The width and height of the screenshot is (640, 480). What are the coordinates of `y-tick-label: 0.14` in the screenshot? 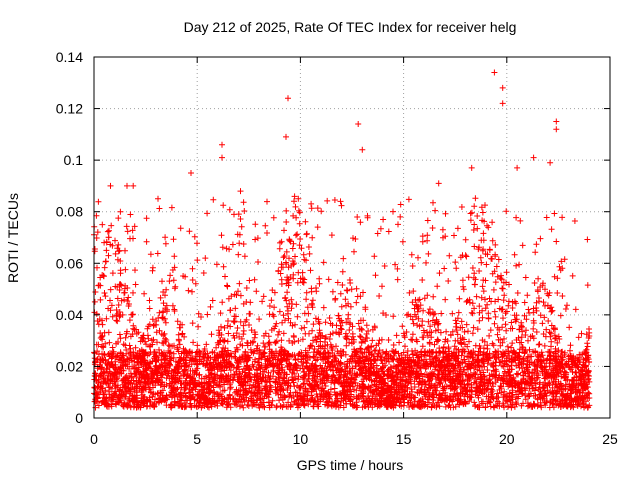 It's located at (69, 57).